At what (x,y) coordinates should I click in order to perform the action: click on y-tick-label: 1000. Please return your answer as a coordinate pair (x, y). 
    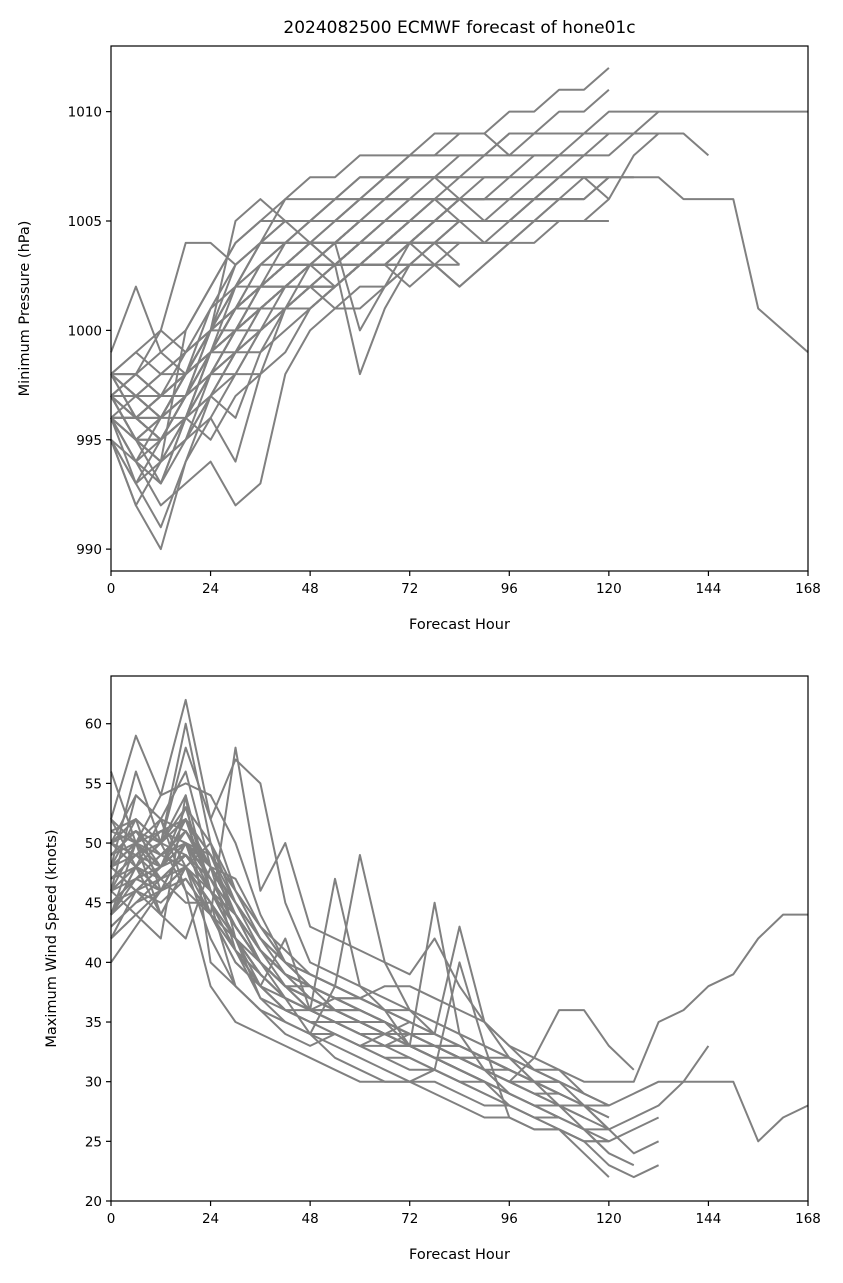
    Looking at the image, I should click on (85, 331).